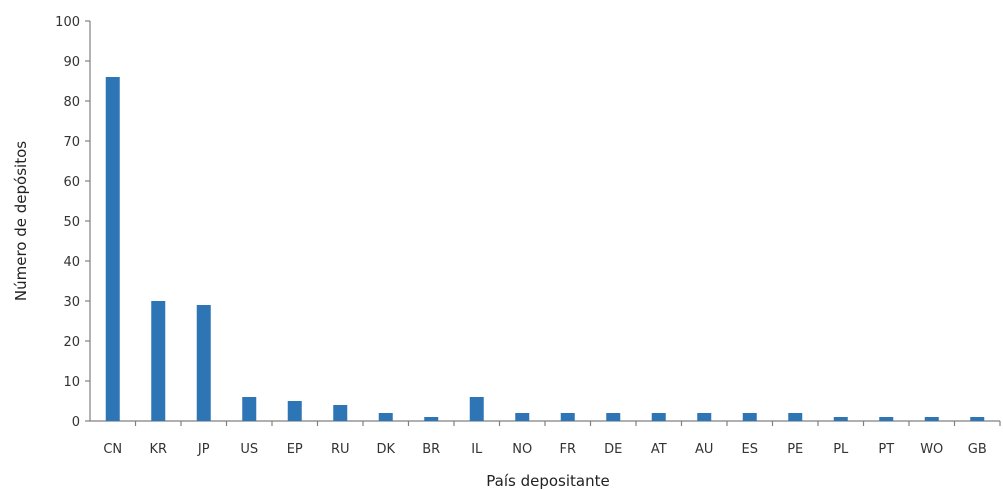 This screenshot has width=1003, height=490. What do you see at coordinates (977, 419) in the screenshot?
I see `bar-gb` at bounding box center [977, 419].